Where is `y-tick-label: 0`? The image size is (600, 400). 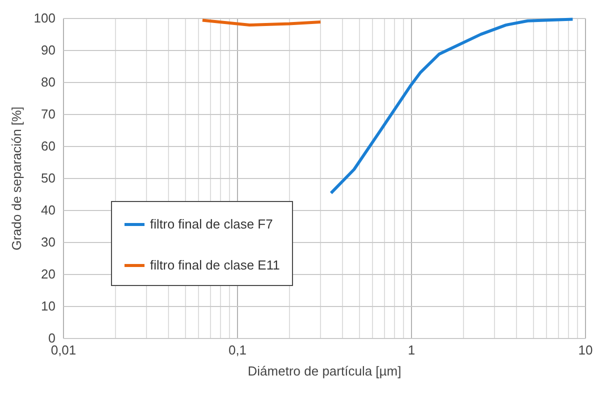 y-tick-label: 0 is located at coordinates (52, 338).